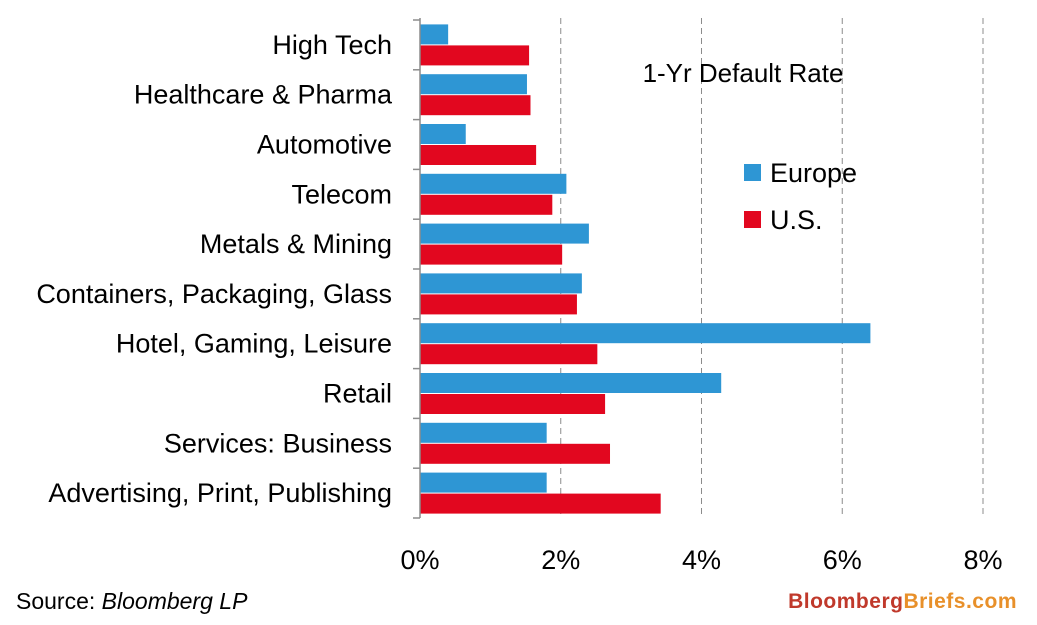  I want to click on x-tick-labels: 0% 2% 4% 6% 8%, so click(701, 560).